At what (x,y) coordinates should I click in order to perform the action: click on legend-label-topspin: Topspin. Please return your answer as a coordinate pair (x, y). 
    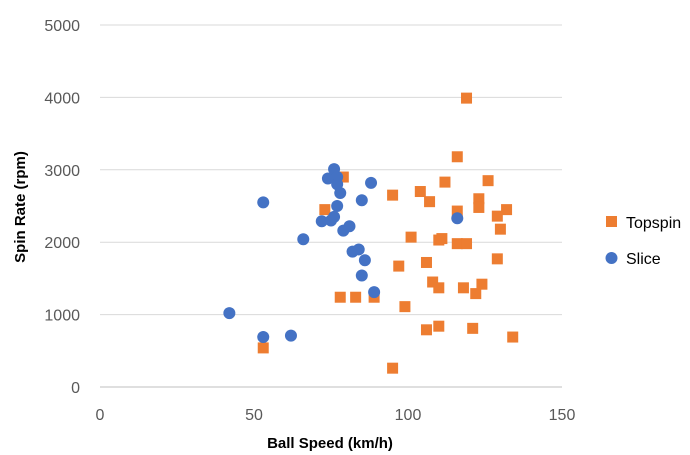
    Looking at the image, I should click on (653, 223).